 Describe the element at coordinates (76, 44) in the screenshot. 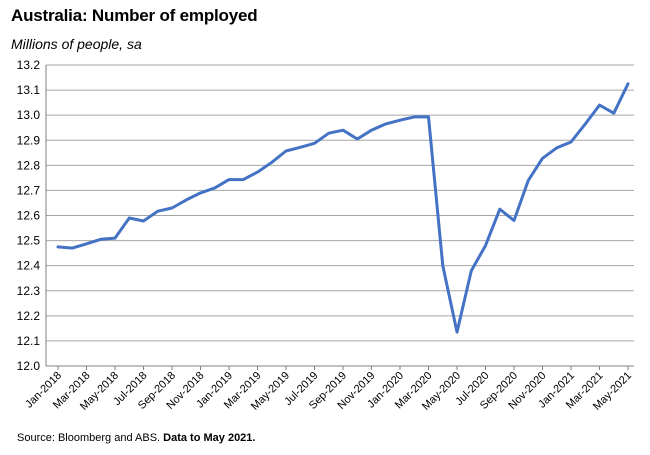

I see `chart-subtitle: Millions of people, sa` at that location.